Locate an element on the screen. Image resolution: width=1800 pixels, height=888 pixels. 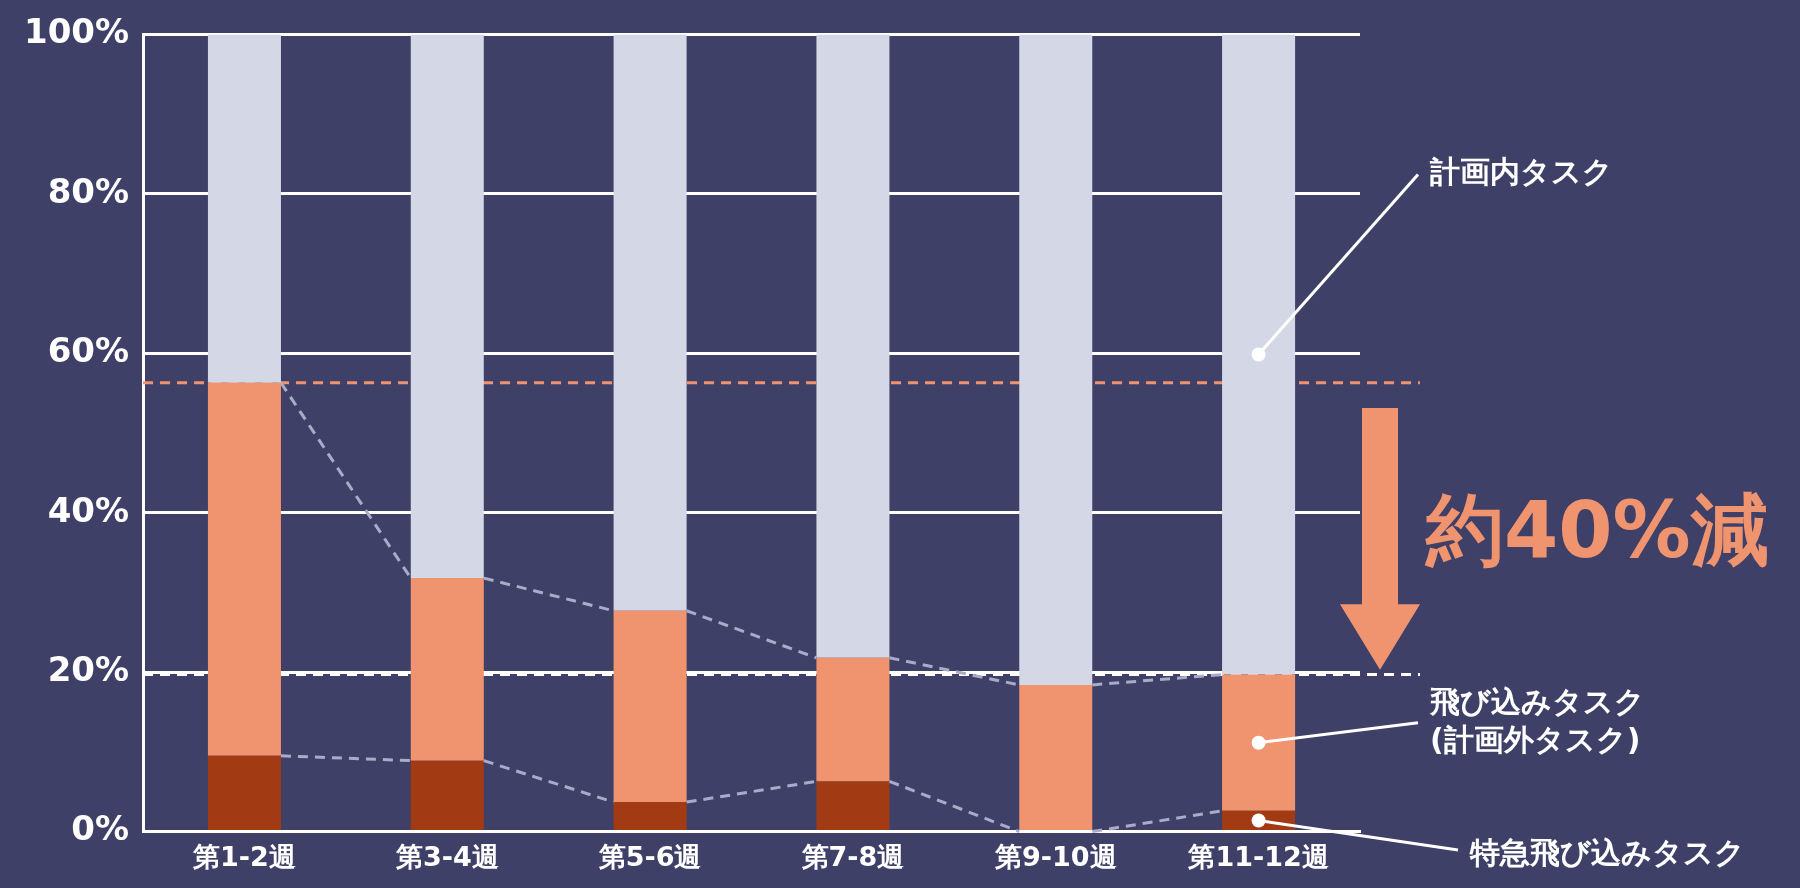
x-tick-label: 第5-6週 is located at coordinates (649, 856).